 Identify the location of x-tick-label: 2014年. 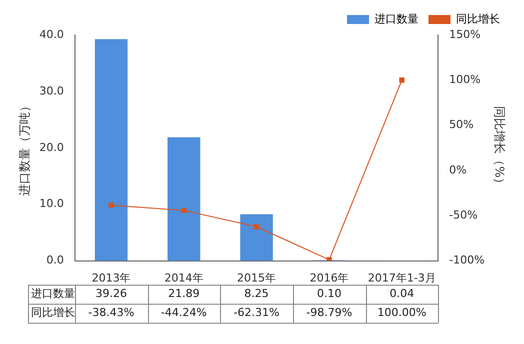
(184, 277).